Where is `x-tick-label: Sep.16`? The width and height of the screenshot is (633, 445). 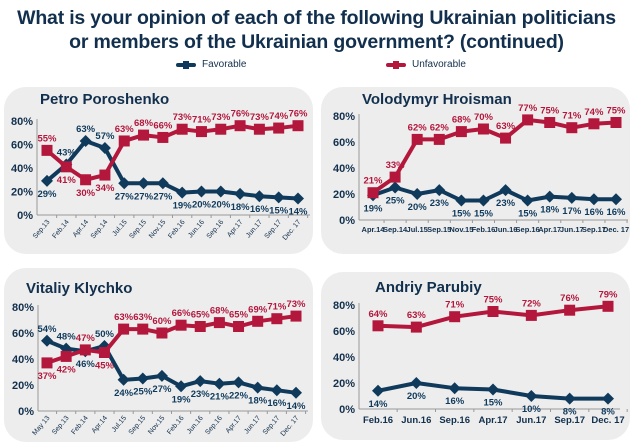 x-tick-label: Sep.16 is located at coordinates (214, 426).